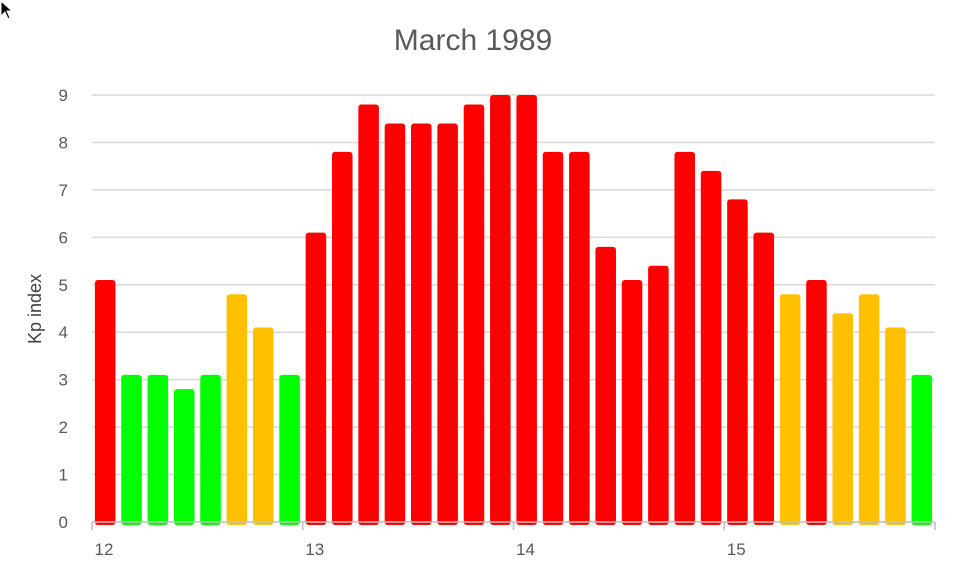 Image resolution: width=962 pixels, height=584 pixels. Describe the element at coordinates (63, 285) in the screenshot. I see `y-tick-label: 5` at that location.